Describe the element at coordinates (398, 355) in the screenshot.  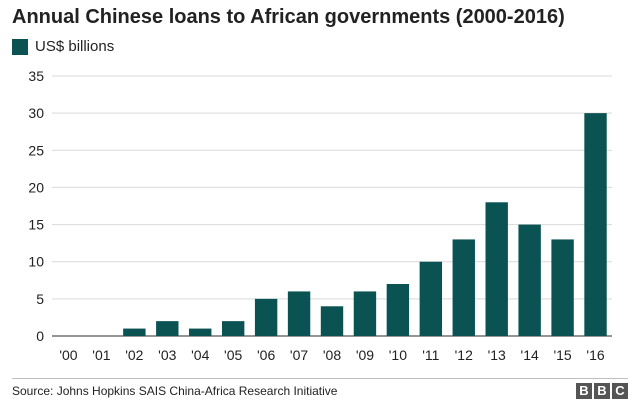
I see `x-tick-label: '10` at that location.